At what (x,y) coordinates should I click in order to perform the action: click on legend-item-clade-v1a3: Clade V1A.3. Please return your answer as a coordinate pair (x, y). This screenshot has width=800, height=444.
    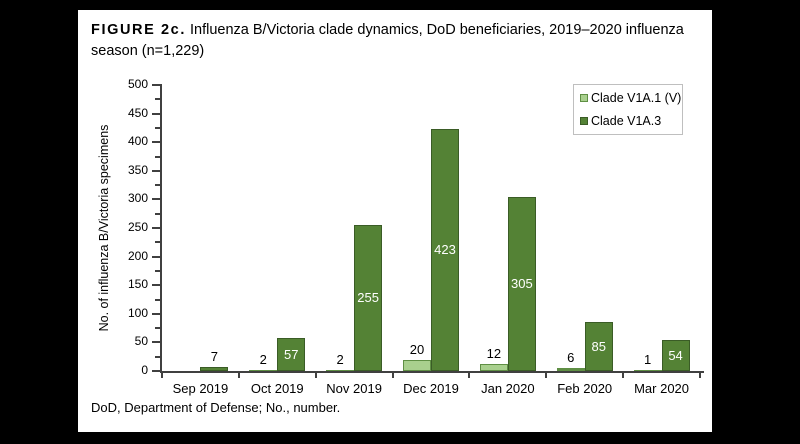
    Looking at the image, I should click on (628, 121).